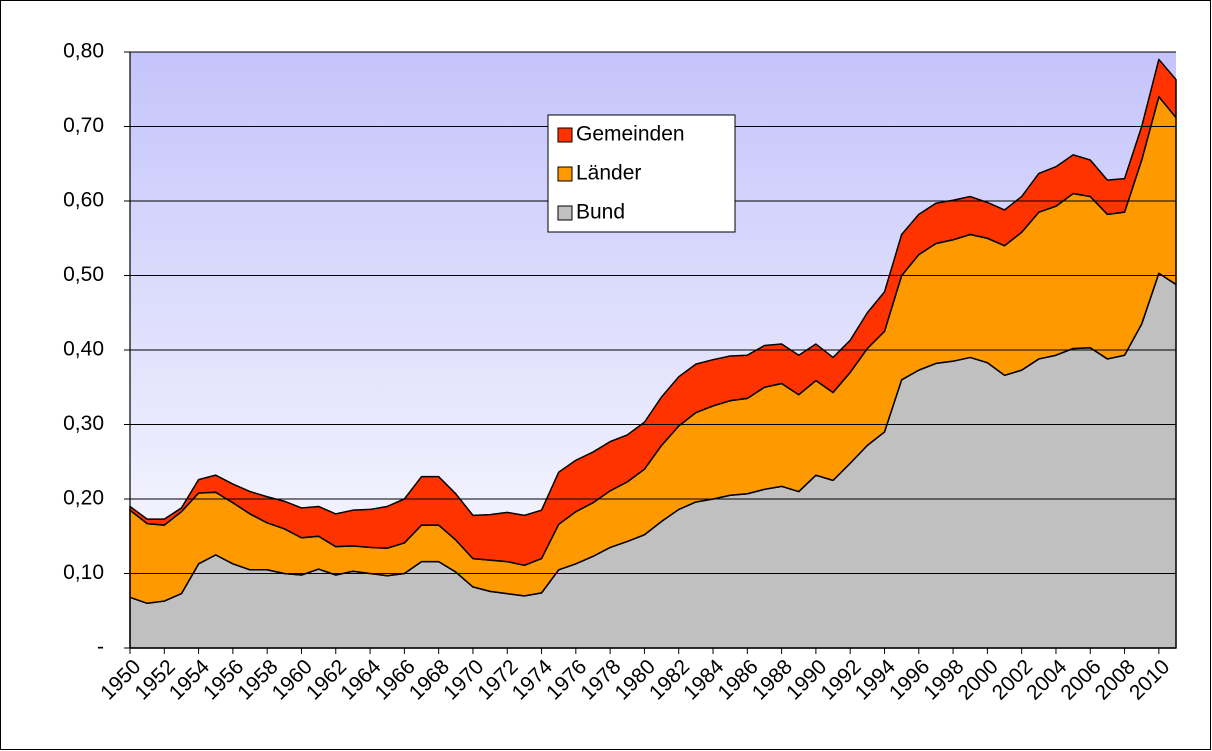 The width and height of the screenshot is (1212, 751). What do you see at coordinates (83, 572) in the screenshot?
I see `y-tick-label: 0,10` at bounding box center [83, 572].